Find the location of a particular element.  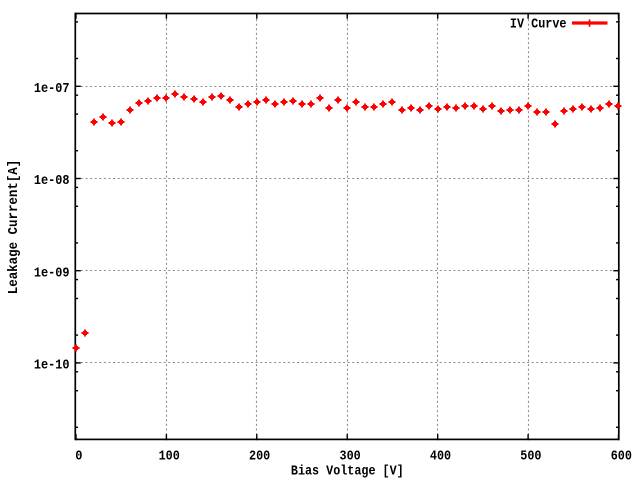

svg-text: IV Curve is located at coordinates (538, 25).